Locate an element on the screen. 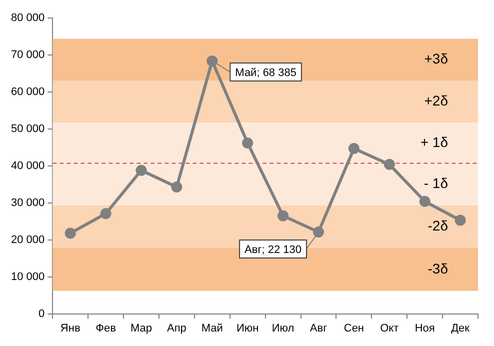  y-tick-label: 30 000 is located at coordinates (27, 202).